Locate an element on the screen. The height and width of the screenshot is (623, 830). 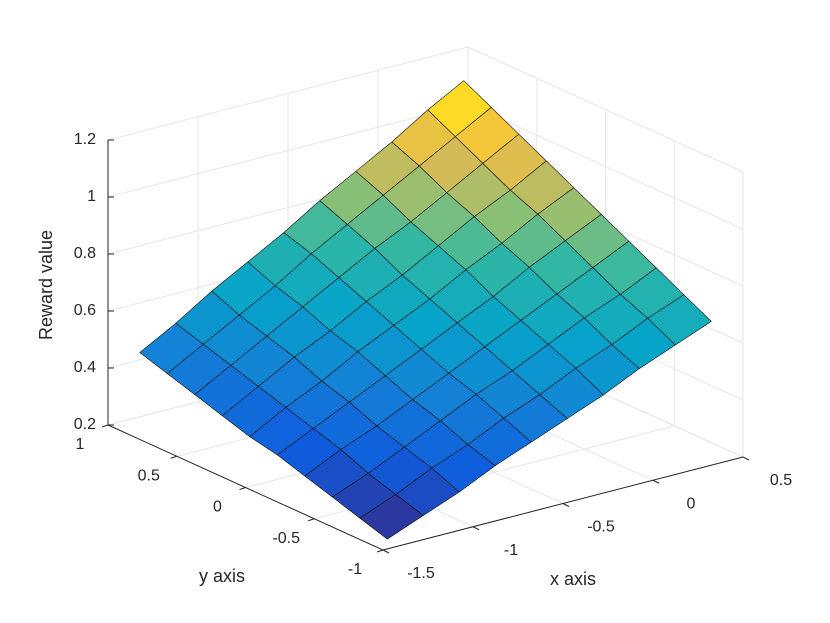
x-tick-label: -0.5 is located at coordinates (601, 527).